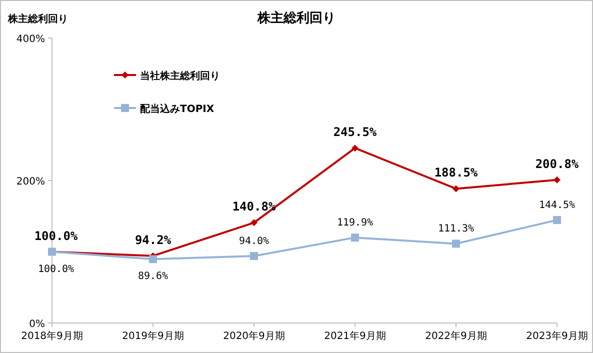  I want to click on x-tick-label: 2020年9月期, so click(254, 336).